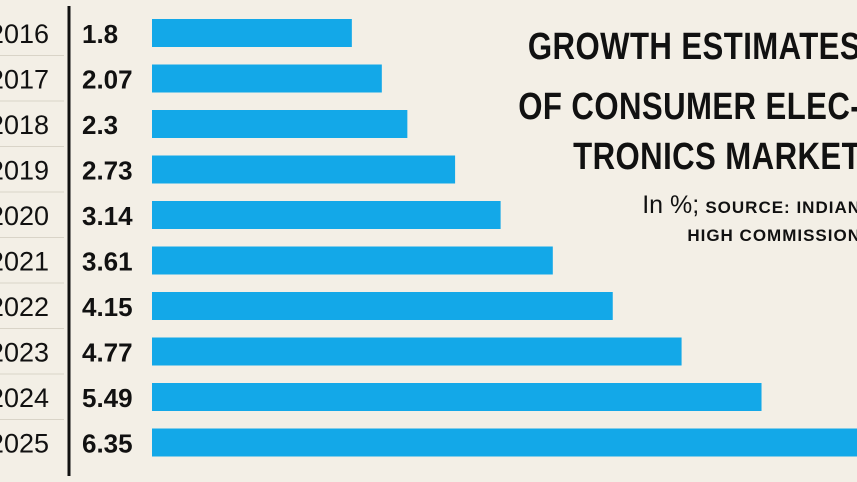 This screenshot has width=857, height=482. What do you see at coordinates (24, 125) in the screenshot?
I see `year-label: 2018` at bounding box center [24, 125].